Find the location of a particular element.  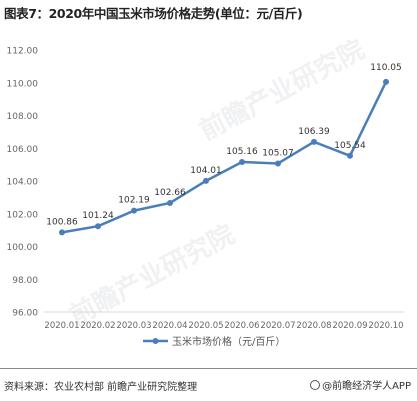

y-tick-label: 110.00 is located at coordinates (23, 84).